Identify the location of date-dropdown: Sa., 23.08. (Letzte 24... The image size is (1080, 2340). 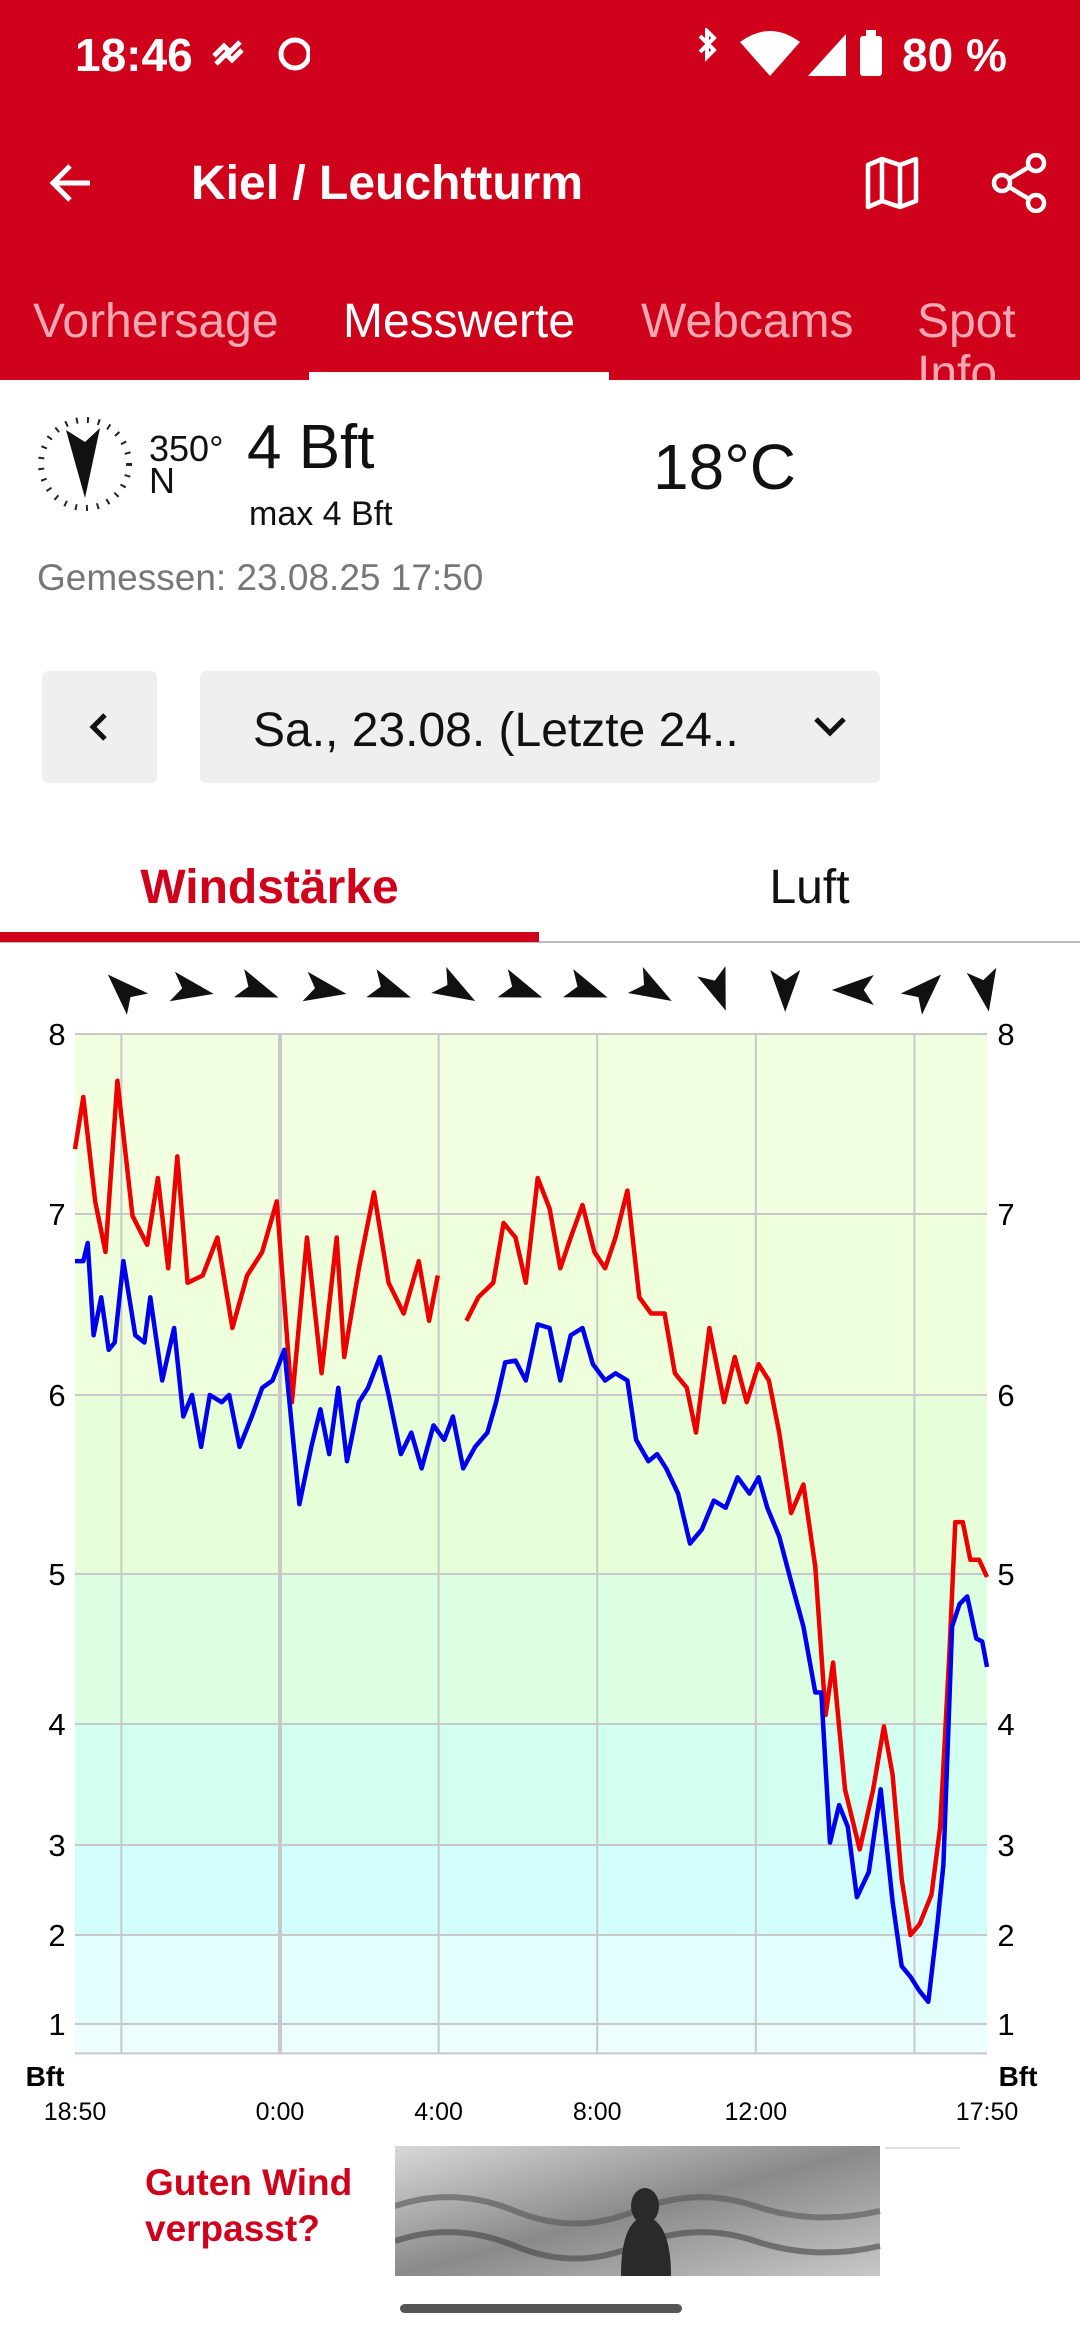
(540, 727).